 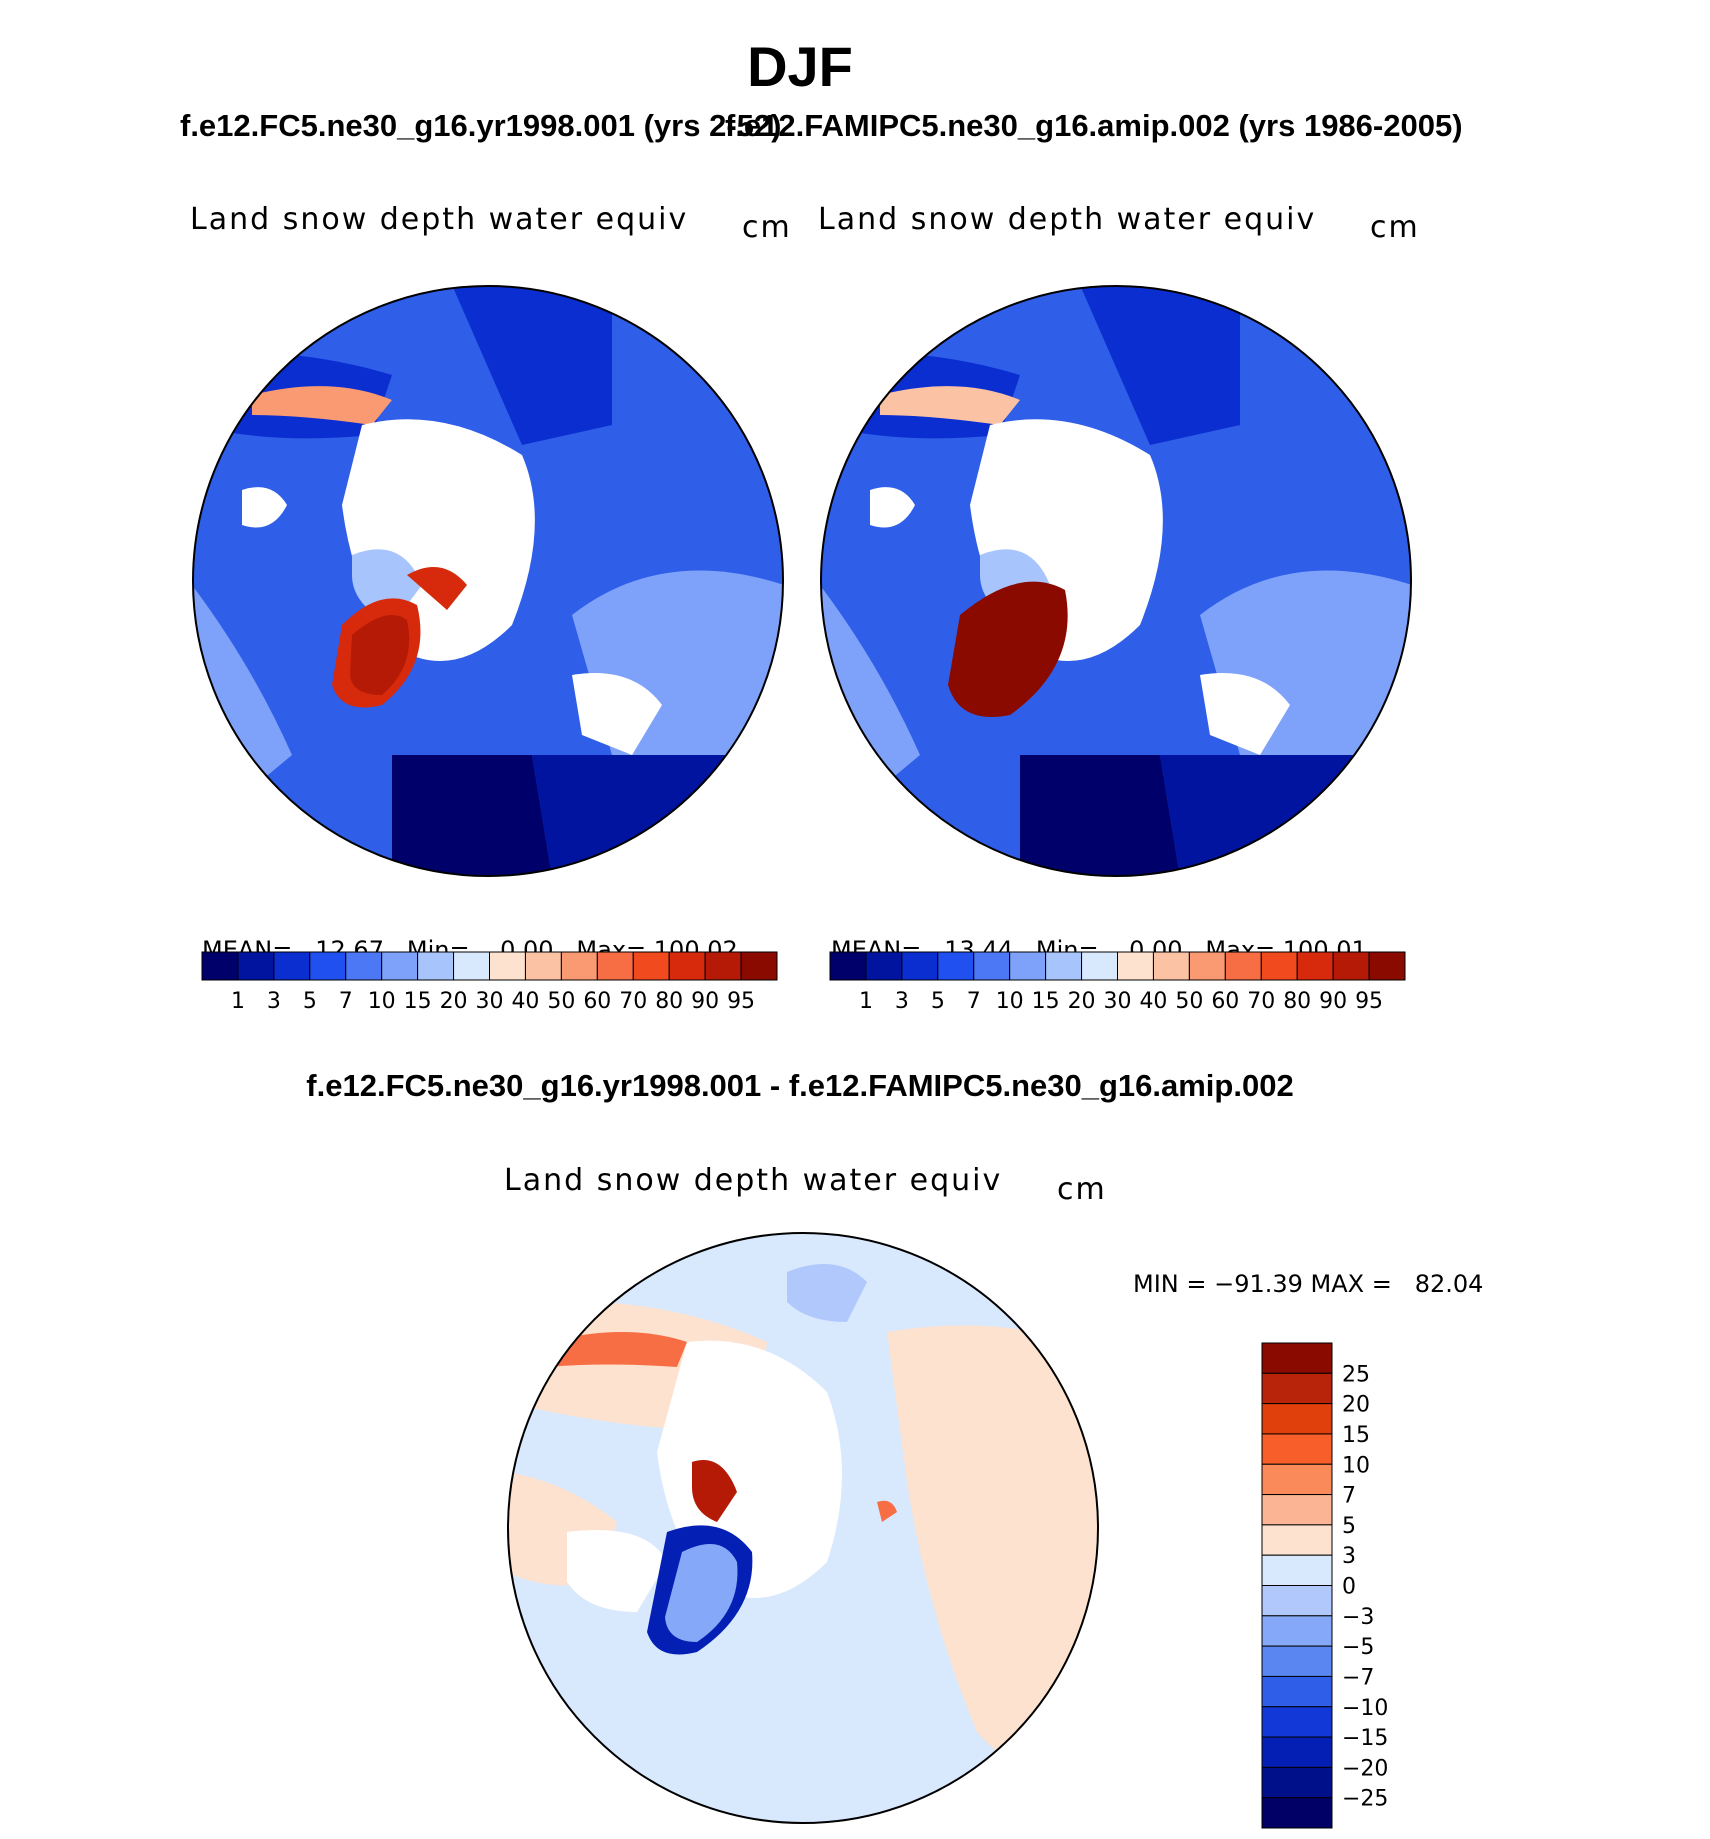 What do you see at coordinates (1116, 581) in the screenshot?
I see `right-polar-map` at bounding box center [1116, 581].